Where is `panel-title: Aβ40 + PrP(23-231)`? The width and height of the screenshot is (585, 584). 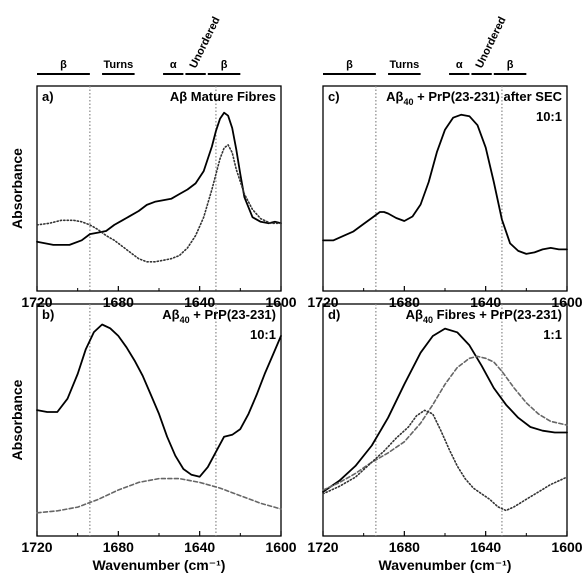
panel-title: Aβ40 + PrP(23-231) is located at coordinates (219, 316).